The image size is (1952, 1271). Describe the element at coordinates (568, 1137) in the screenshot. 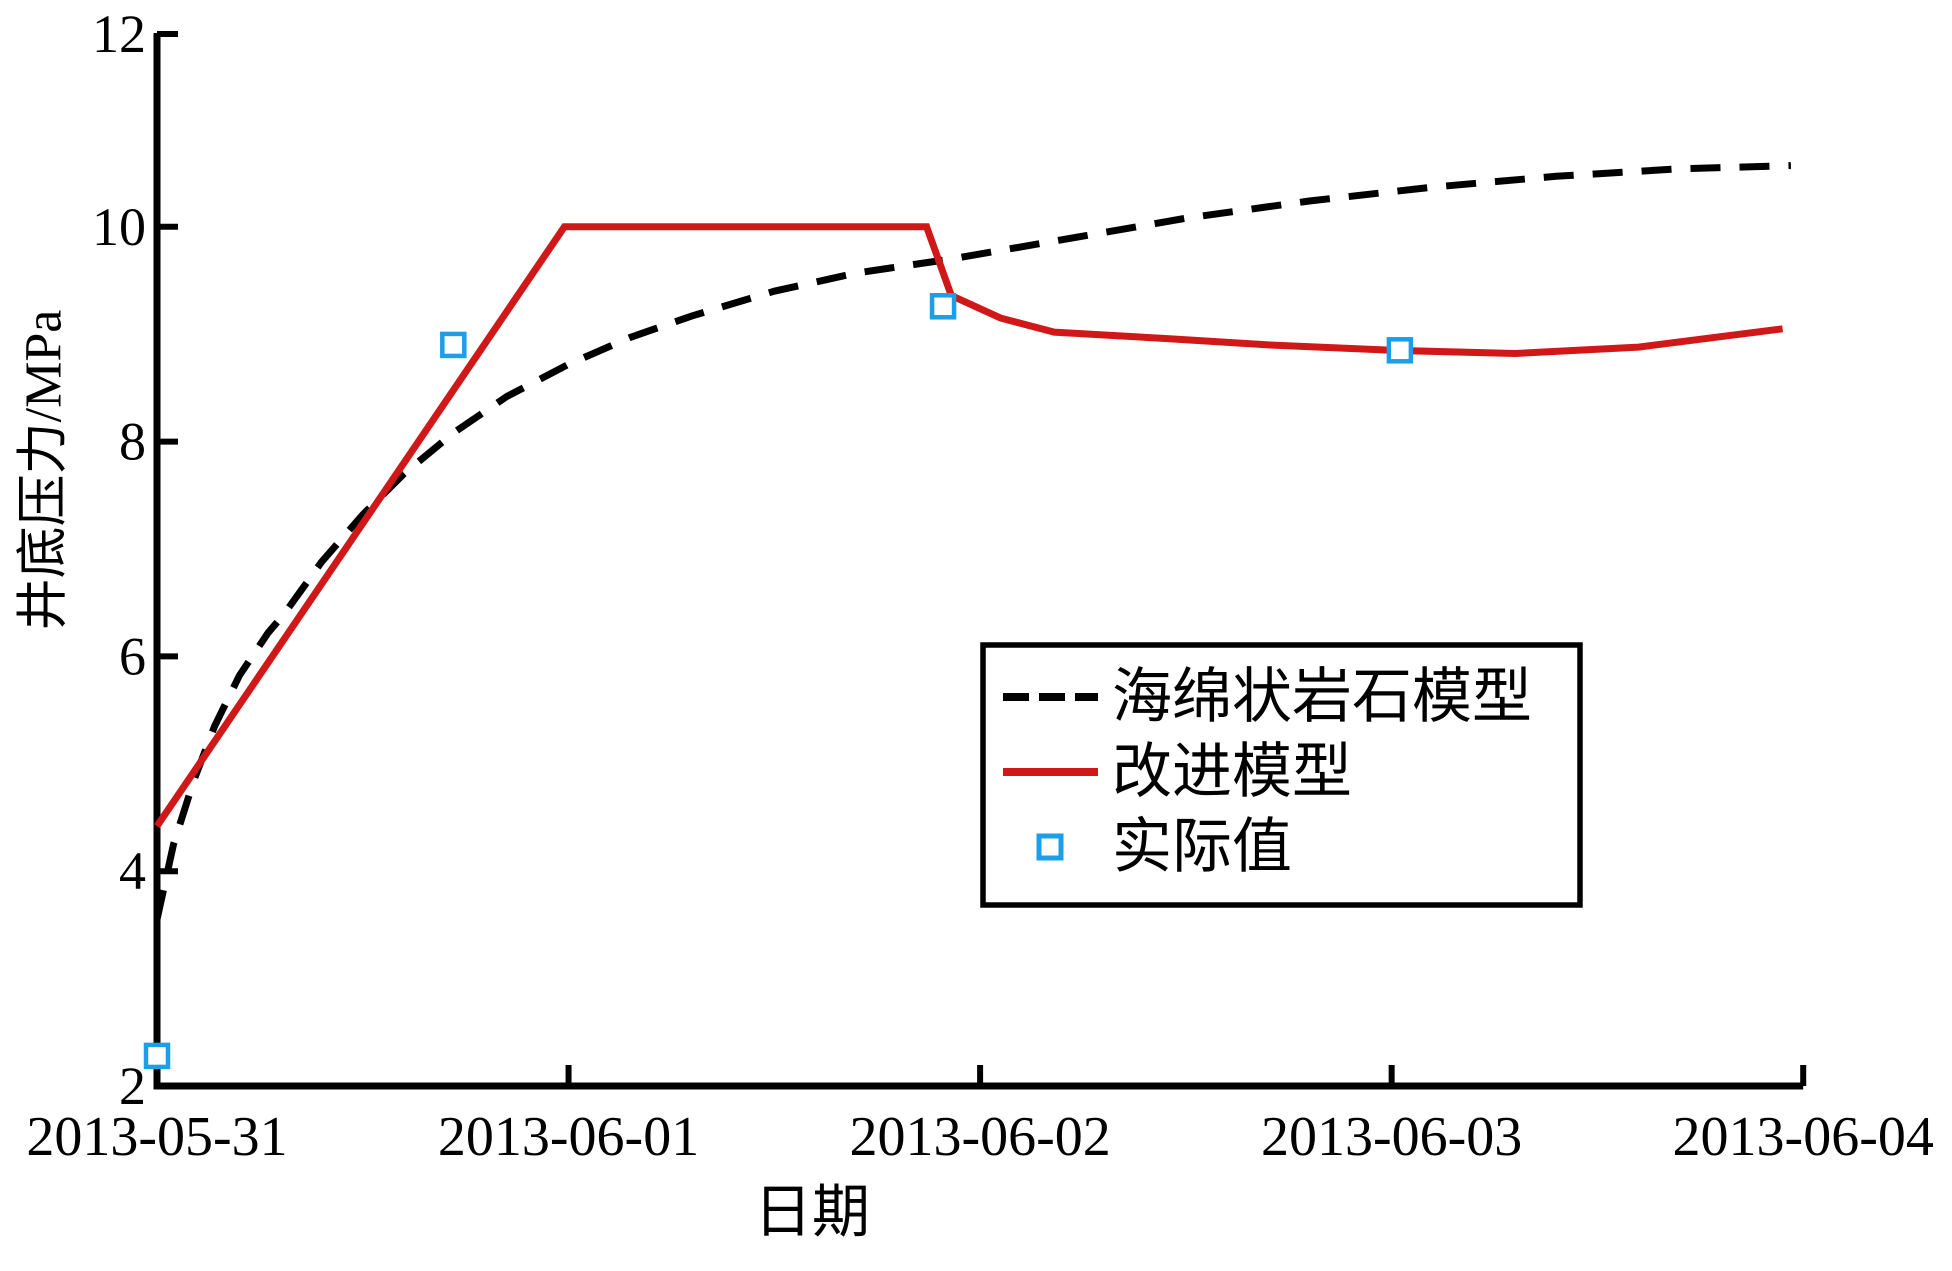

I see `x-tick-label: 2013-06-01` at that location.